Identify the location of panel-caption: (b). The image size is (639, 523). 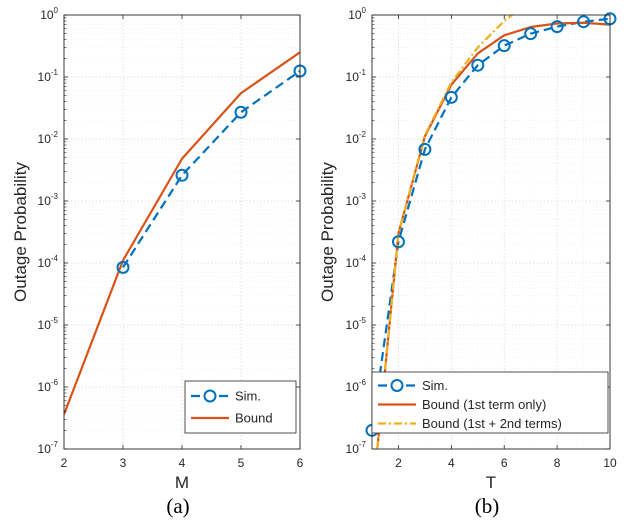
(487, 506).